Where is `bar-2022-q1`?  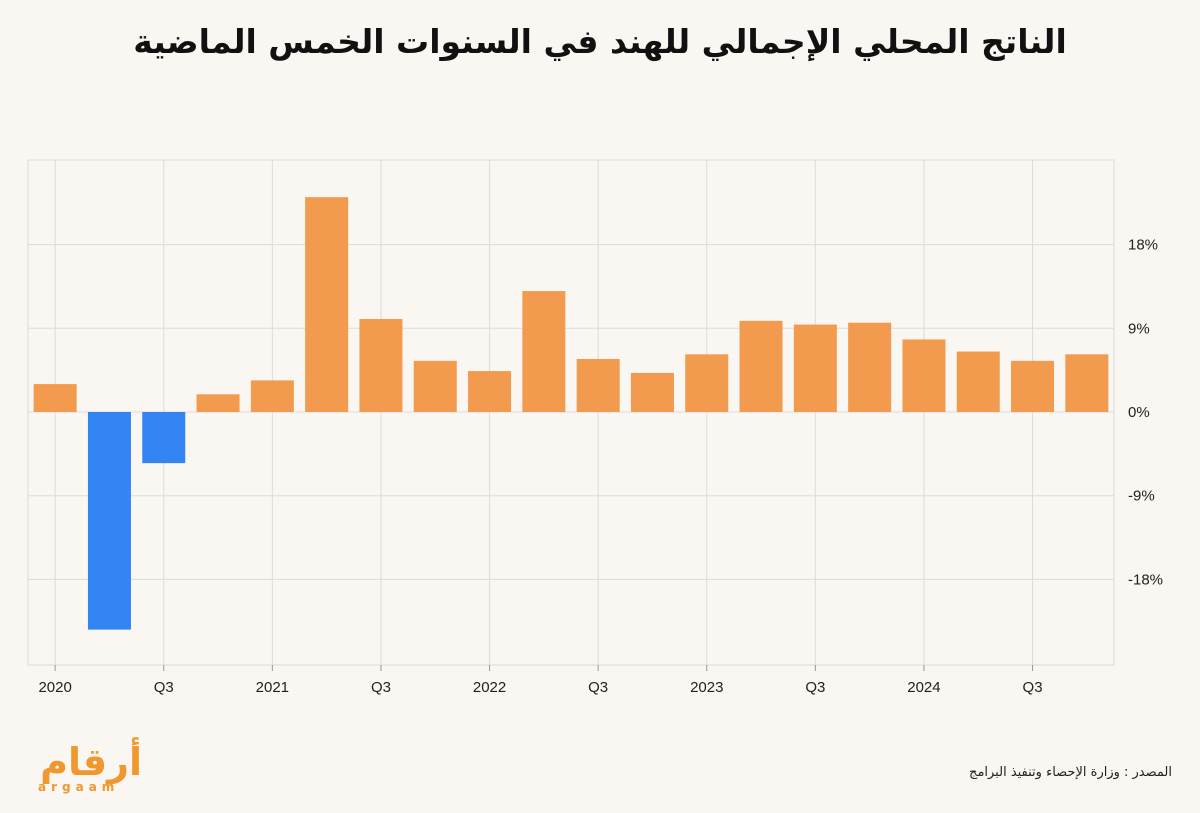
bar-2022-q1 is located at coordinates (490, 391).